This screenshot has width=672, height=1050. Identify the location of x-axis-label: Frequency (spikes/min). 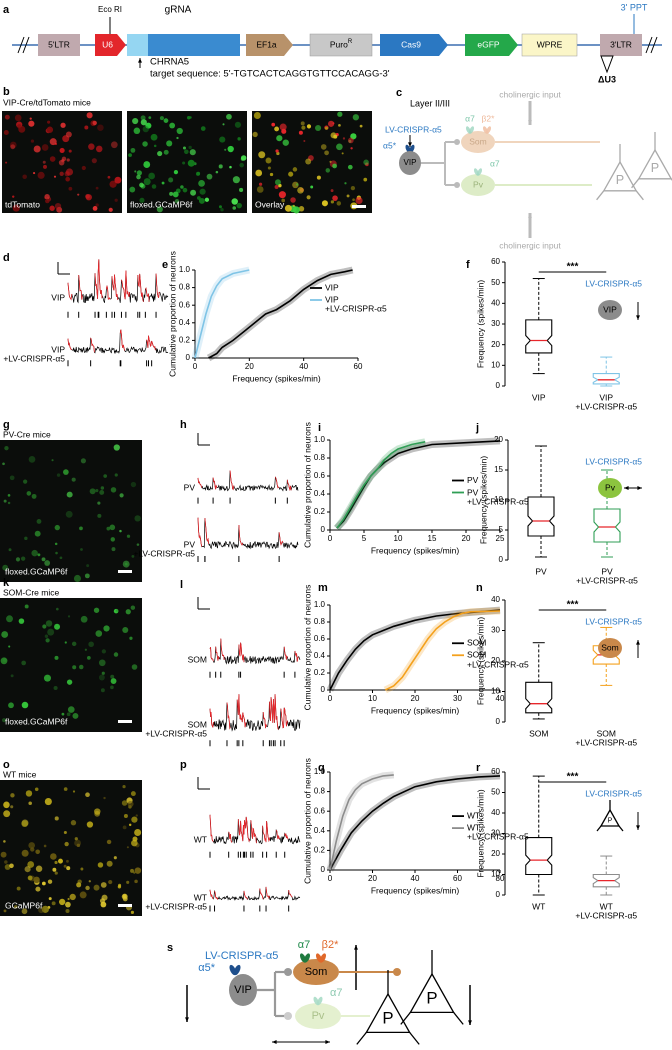
(276, 378).